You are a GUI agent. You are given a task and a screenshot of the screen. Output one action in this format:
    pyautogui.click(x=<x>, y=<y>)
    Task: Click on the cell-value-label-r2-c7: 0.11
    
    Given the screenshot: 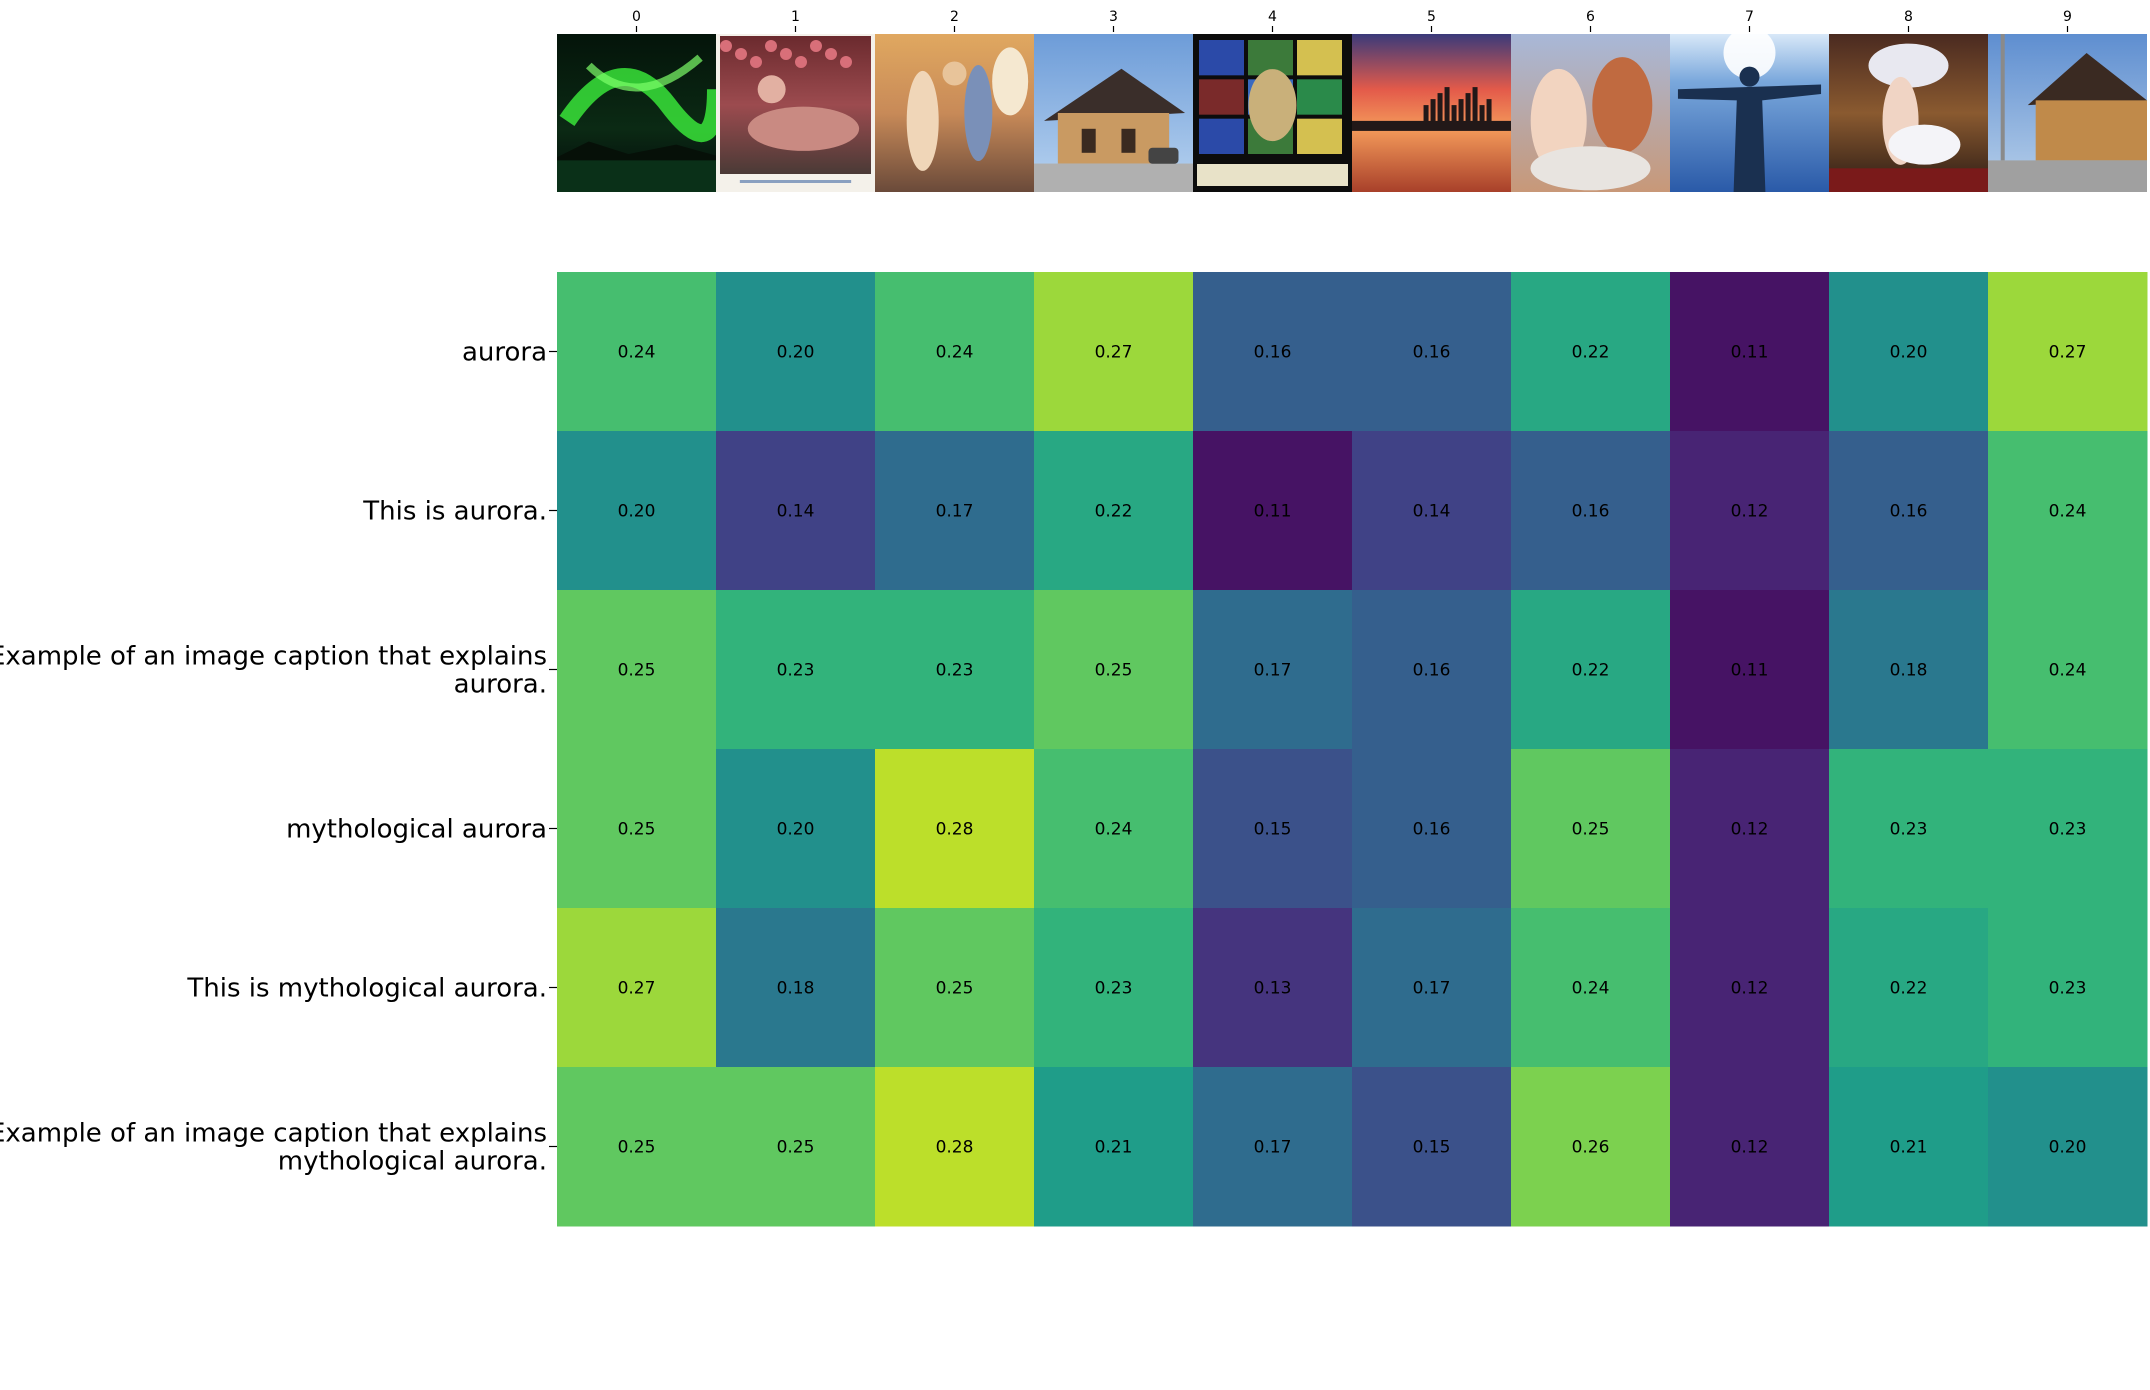 What is the action you would take?
    pyautogui.click(x=1750, y=671)
    